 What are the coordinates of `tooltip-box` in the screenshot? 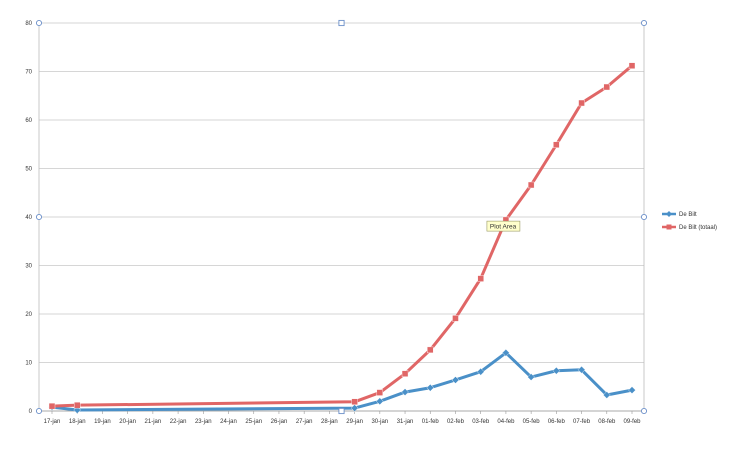 It's located at (503, 226).